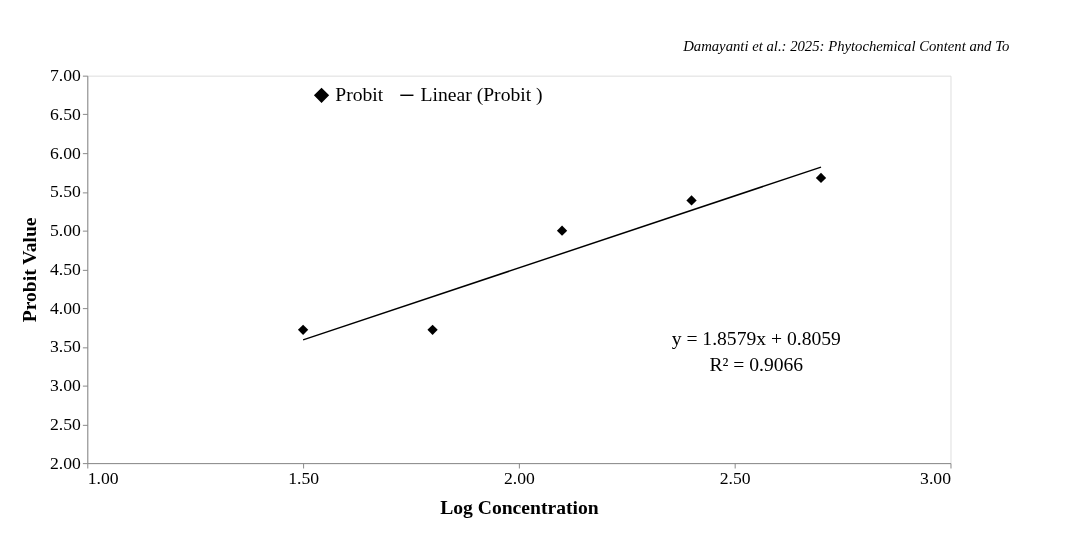 Image resolution: width=1078 pixels, height=547 pixels. I want to click on y-tick-label: 3.00, so click(66, 385).